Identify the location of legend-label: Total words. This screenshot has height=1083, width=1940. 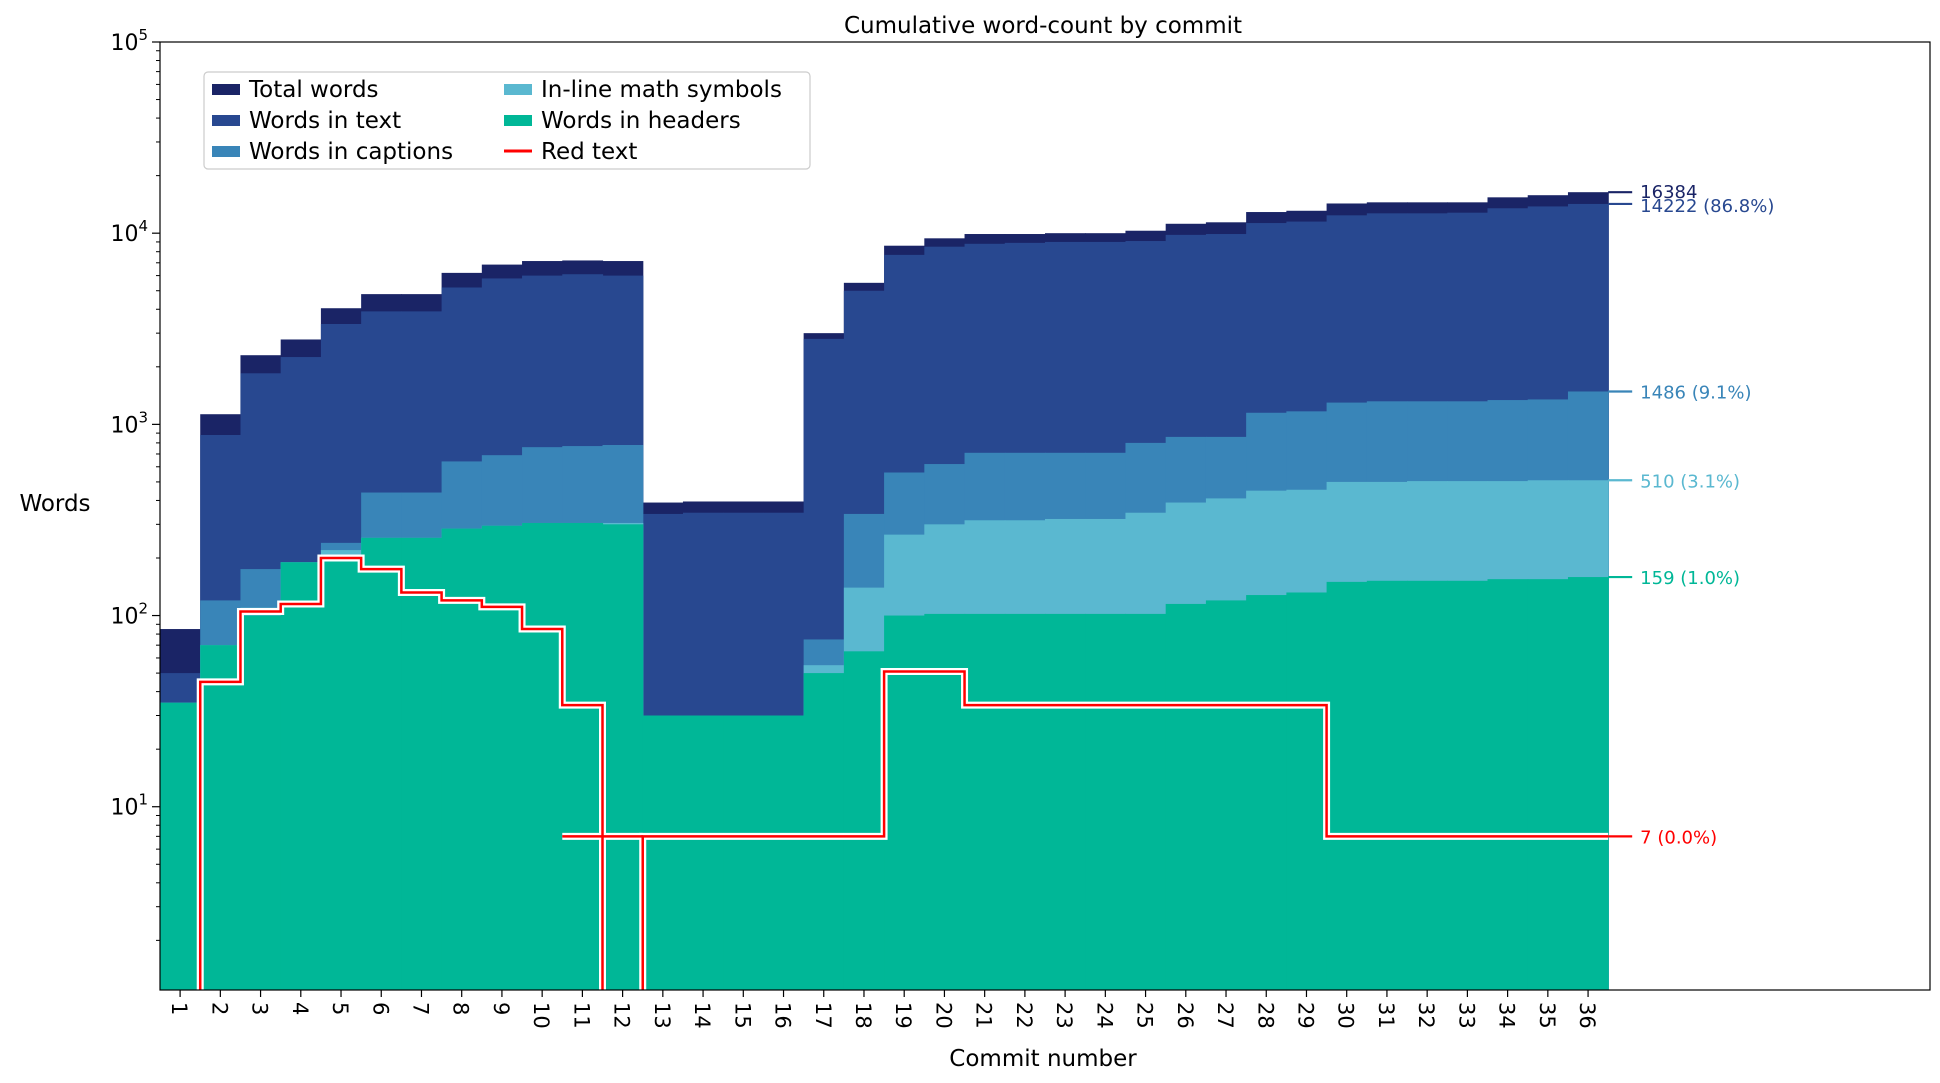
(313, 90).